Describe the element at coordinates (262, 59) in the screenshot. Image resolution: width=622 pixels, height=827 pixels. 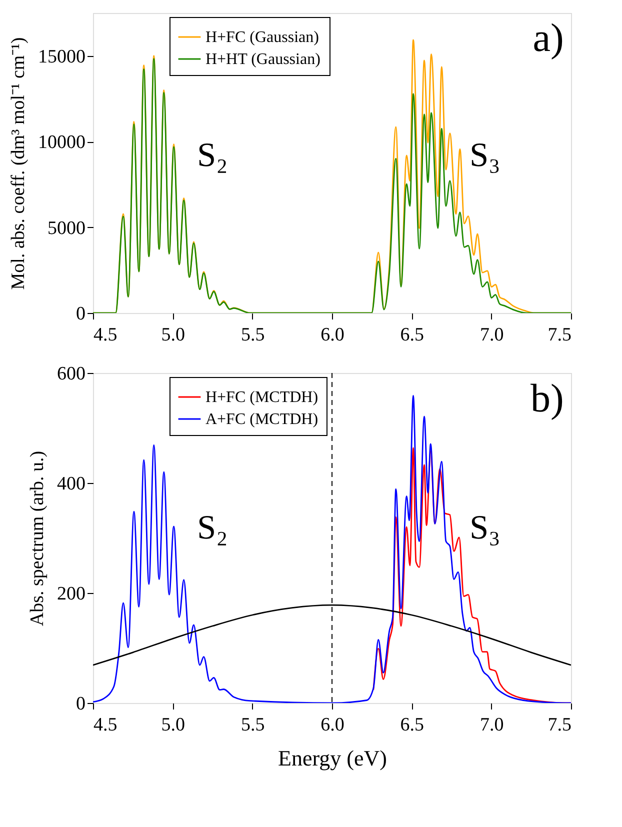
I see `legend-label: H+HT (Gaussian)` at that location.